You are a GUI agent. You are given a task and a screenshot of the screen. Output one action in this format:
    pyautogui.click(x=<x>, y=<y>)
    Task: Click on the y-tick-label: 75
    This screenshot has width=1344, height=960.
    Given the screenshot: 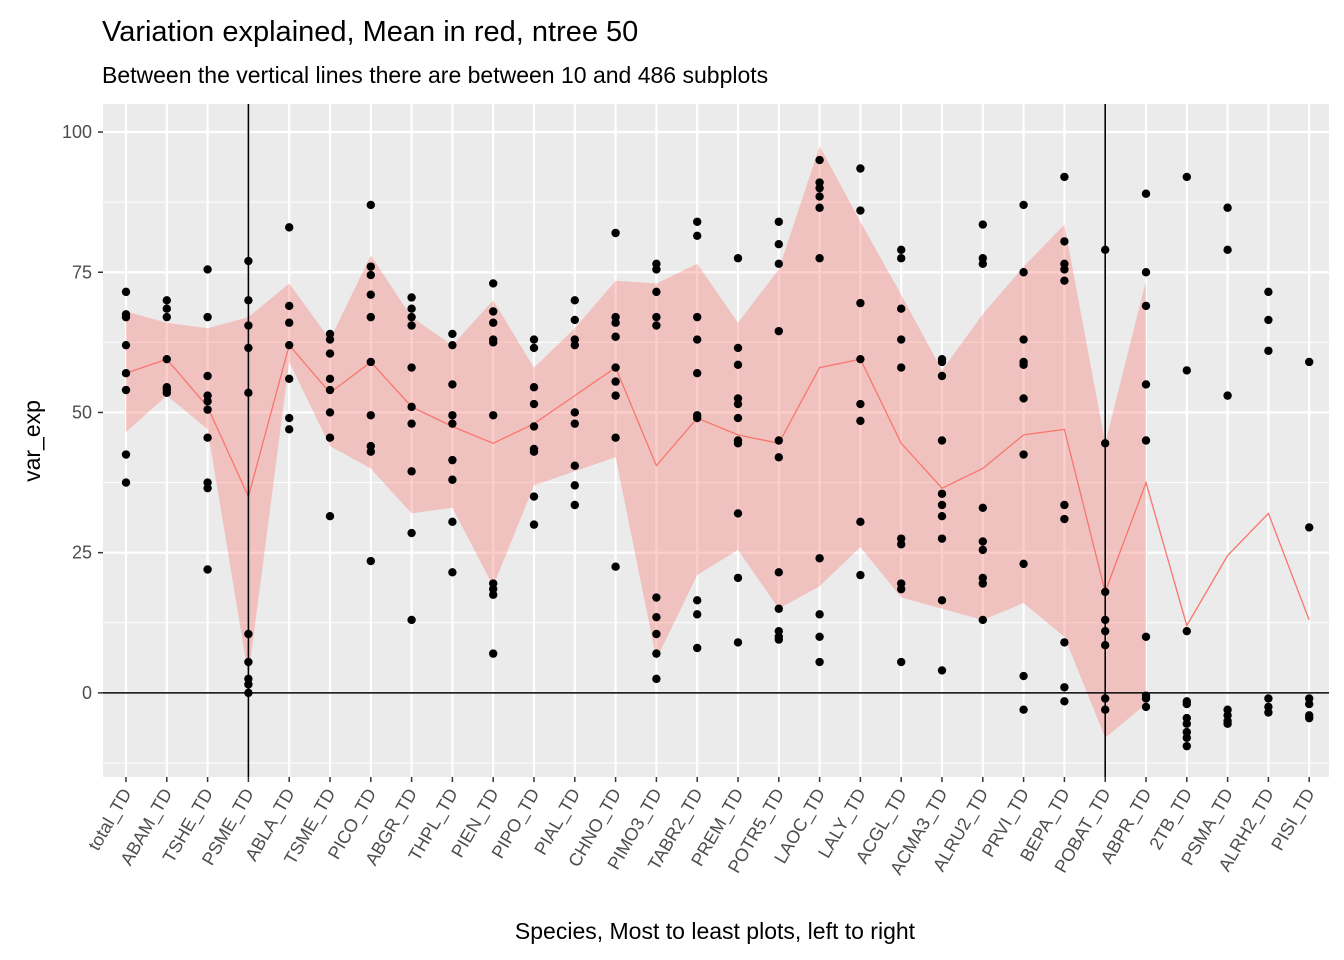 What is the action you would take?
    pyautogui.click(x=82, y=272)
    